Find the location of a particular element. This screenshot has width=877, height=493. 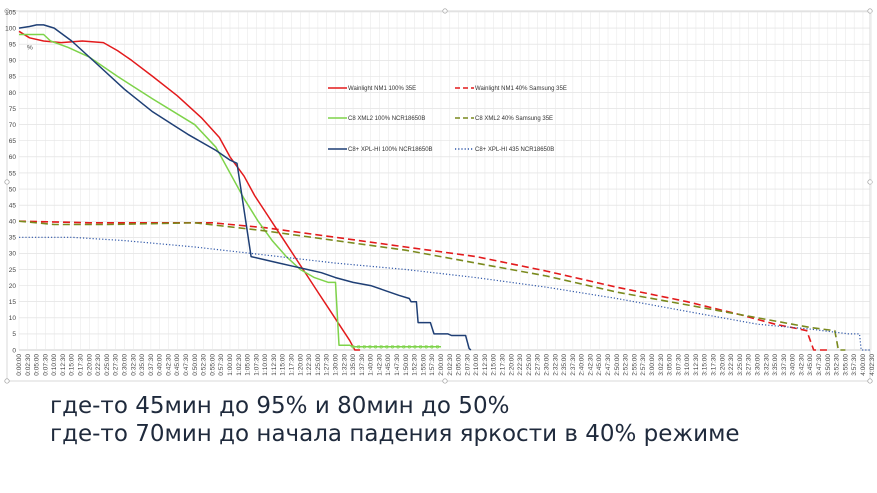

x-tick-label: 2:52:30 is located at coordinates (626, 365).